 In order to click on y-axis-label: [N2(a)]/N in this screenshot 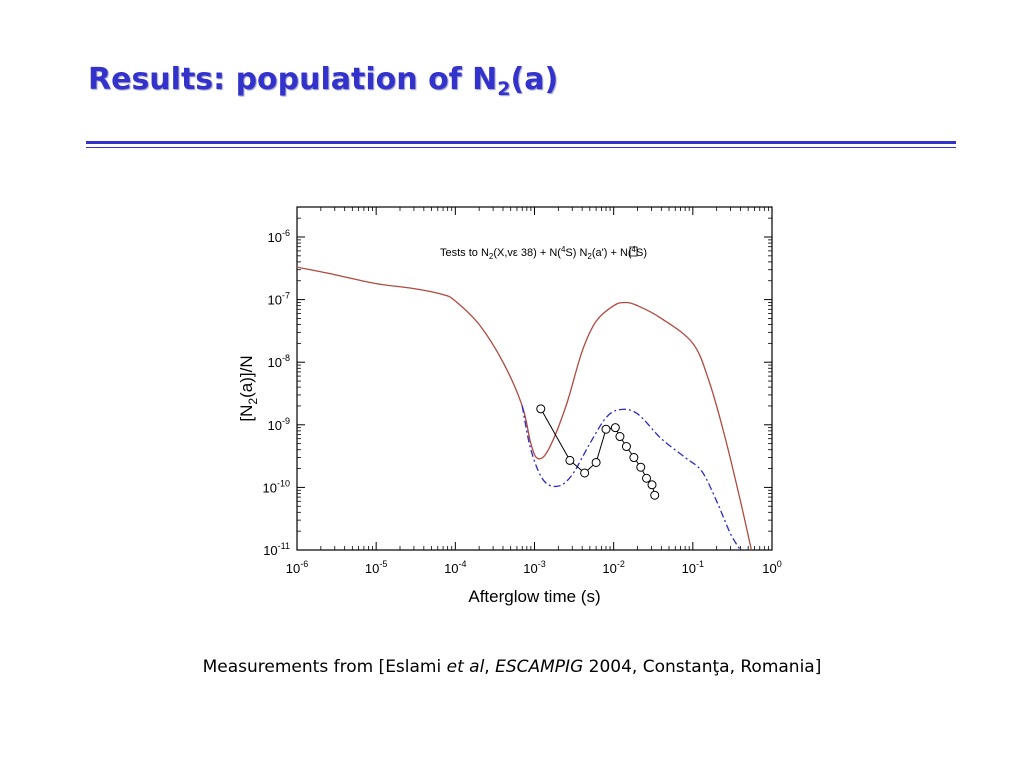, I will do `click(248, 388)`.